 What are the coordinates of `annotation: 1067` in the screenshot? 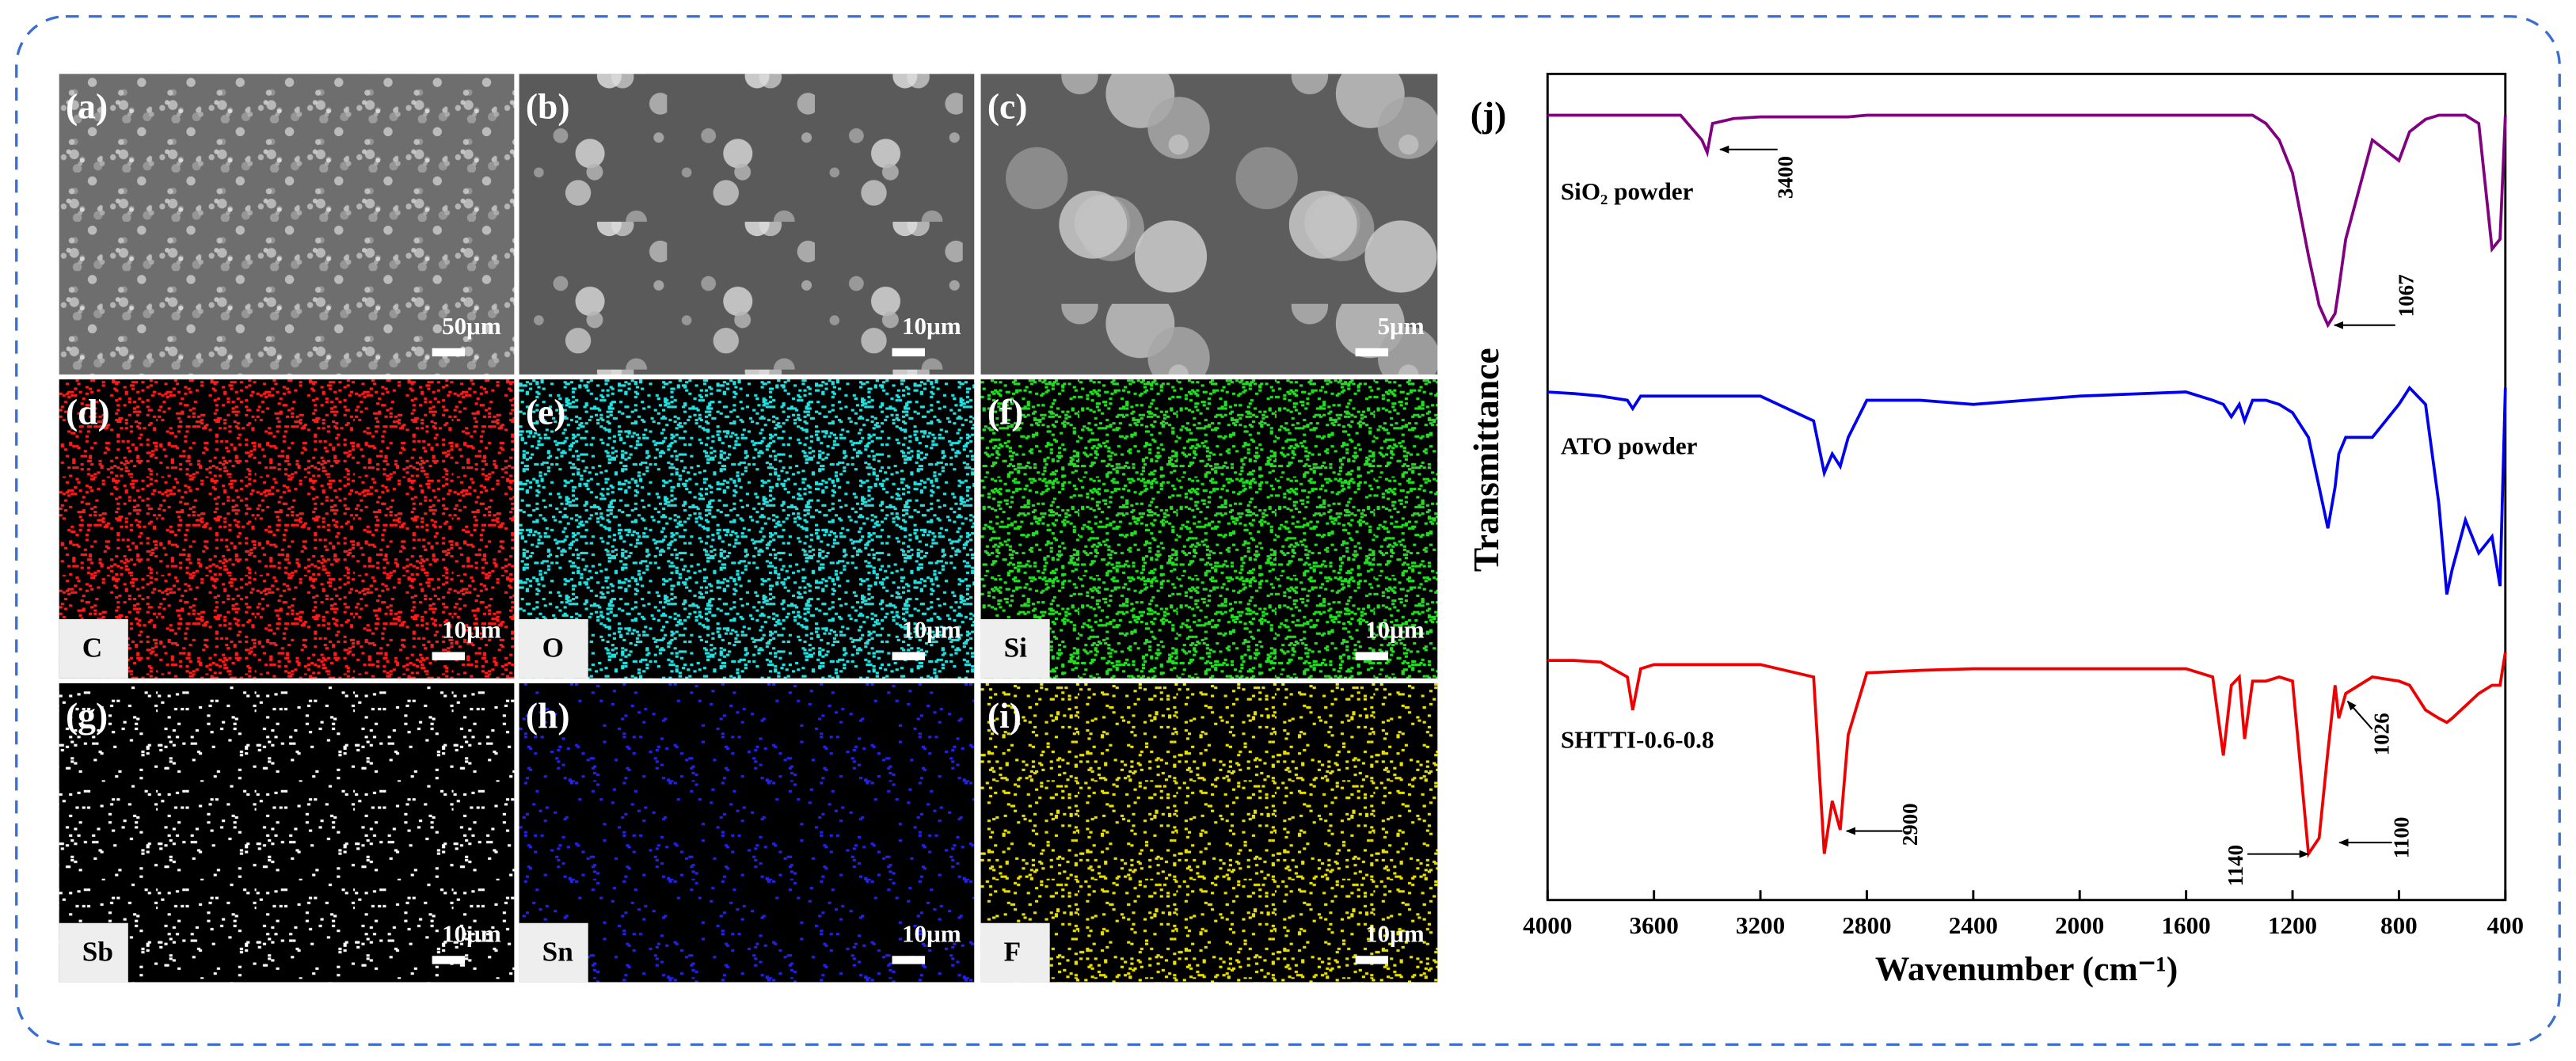 It's located at (2406, 295).